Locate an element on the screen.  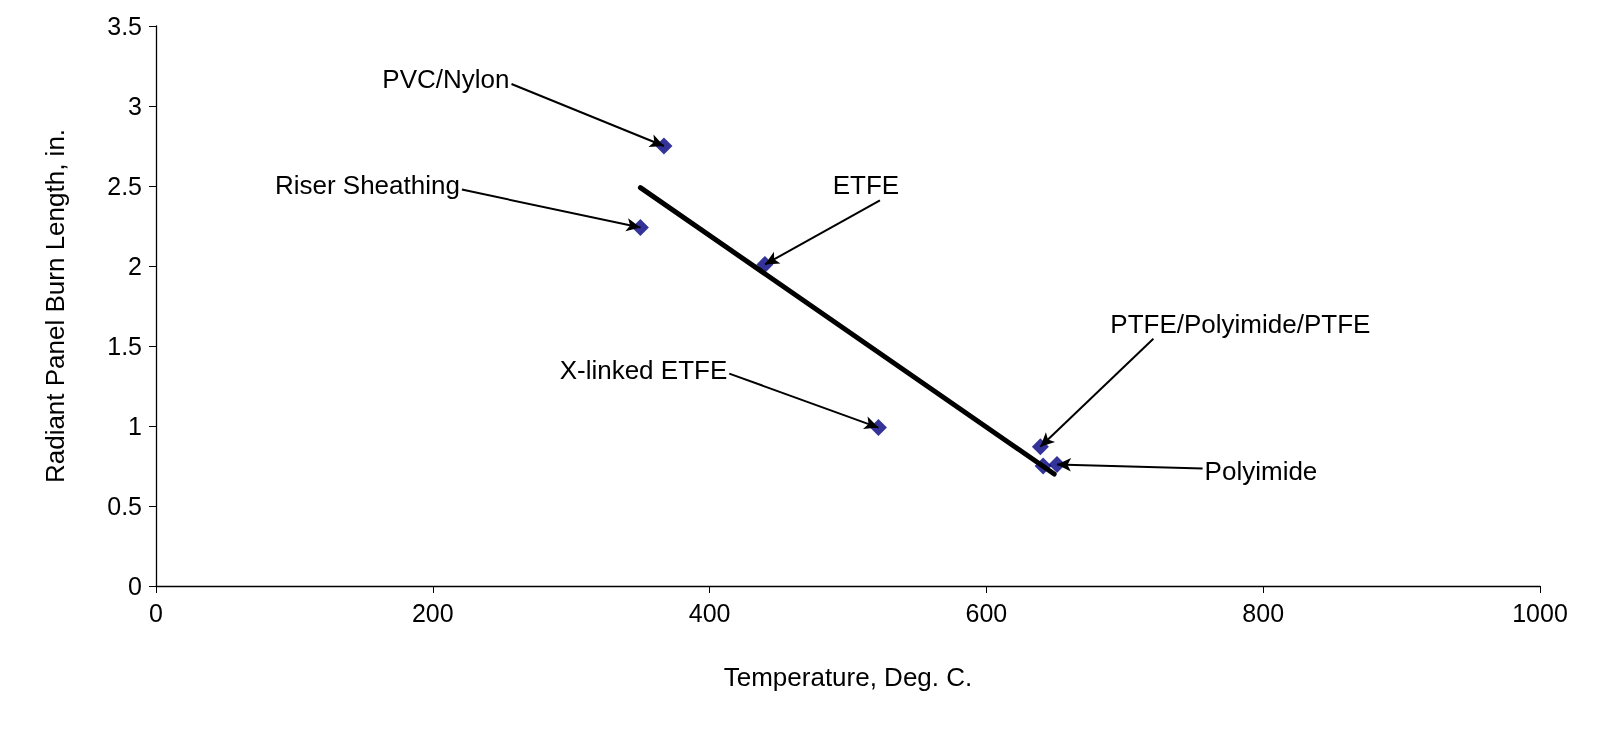
y-tick-label: 1 is located at coordinates (135, 426).